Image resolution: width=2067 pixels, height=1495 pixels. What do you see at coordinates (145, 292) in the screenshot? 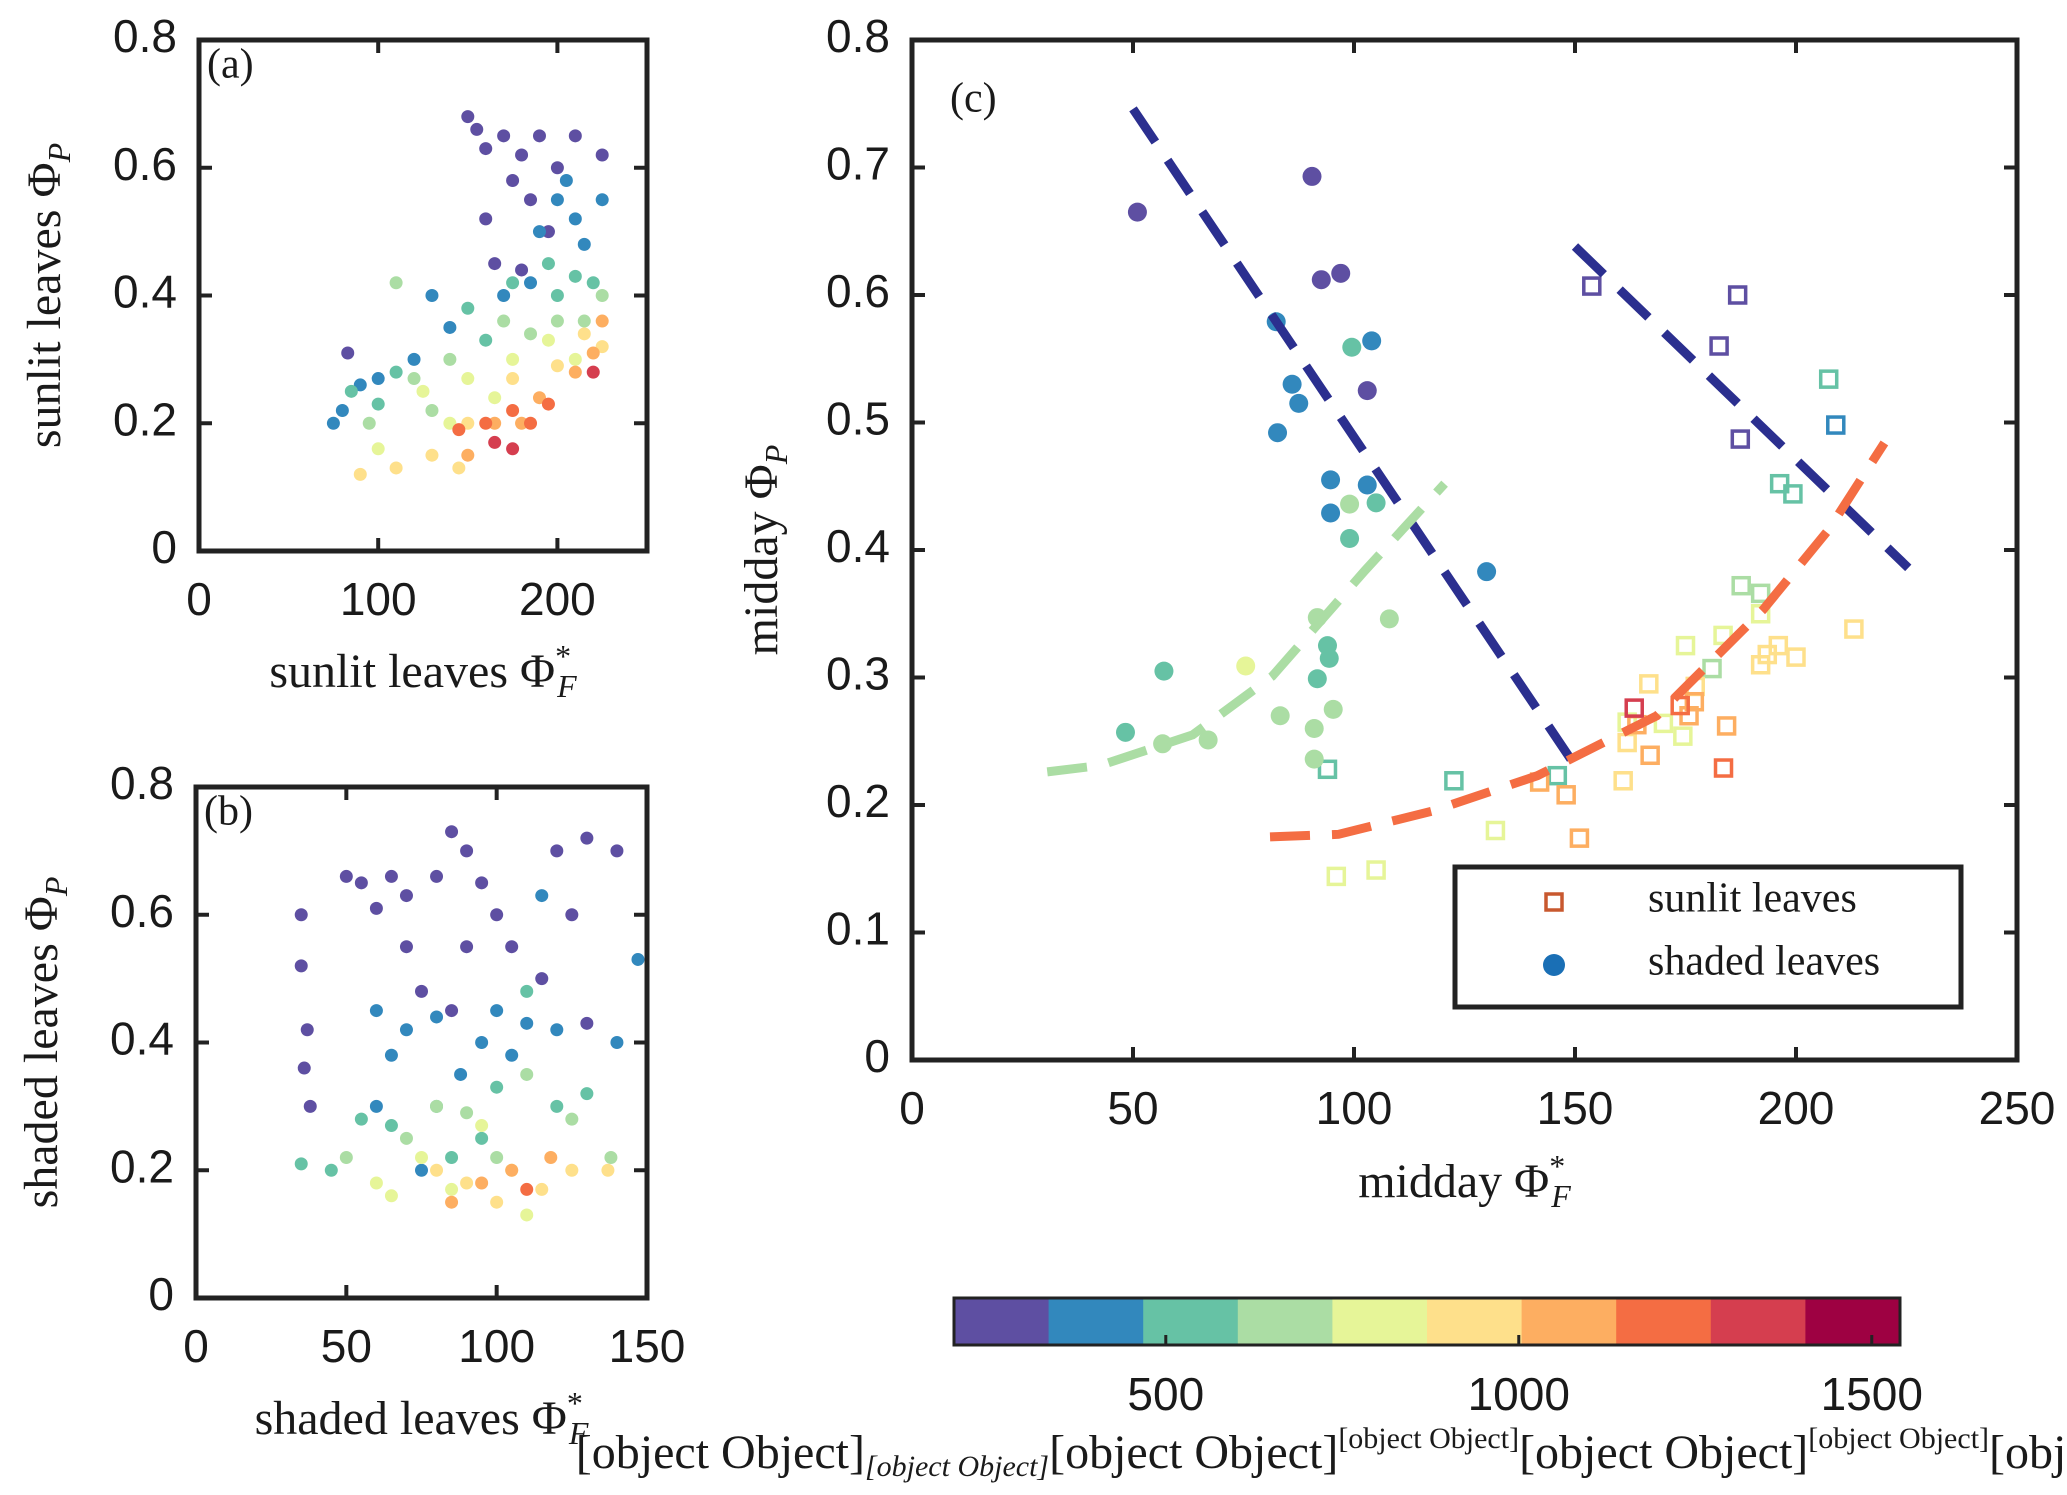
I see `y-tick-label: 0.4` at bounding box center [145, 292].